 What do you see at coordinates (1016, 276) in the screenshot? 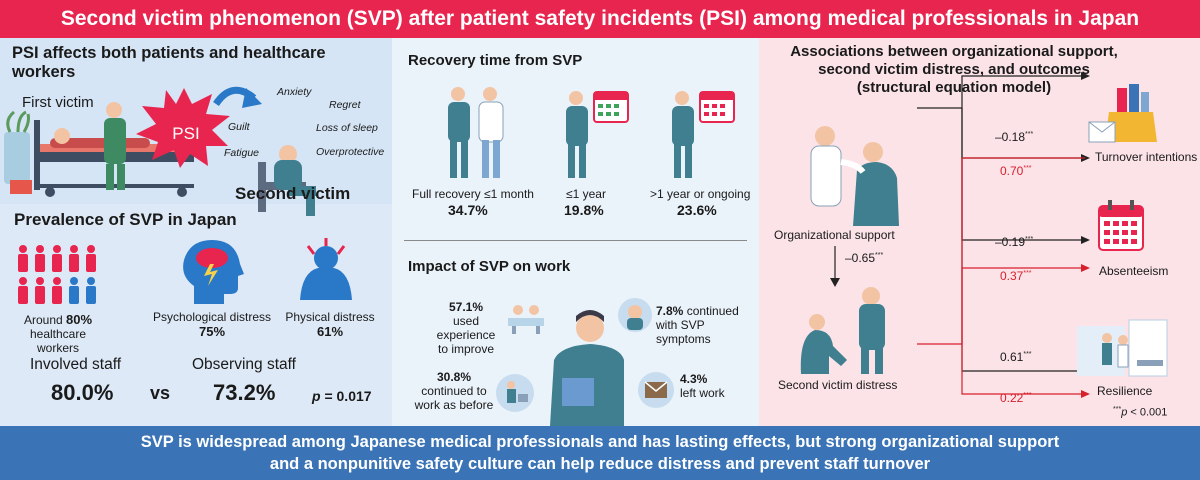
I see `coef-absenteeism-red: 0.37***` at bounding box center [1016, 276].